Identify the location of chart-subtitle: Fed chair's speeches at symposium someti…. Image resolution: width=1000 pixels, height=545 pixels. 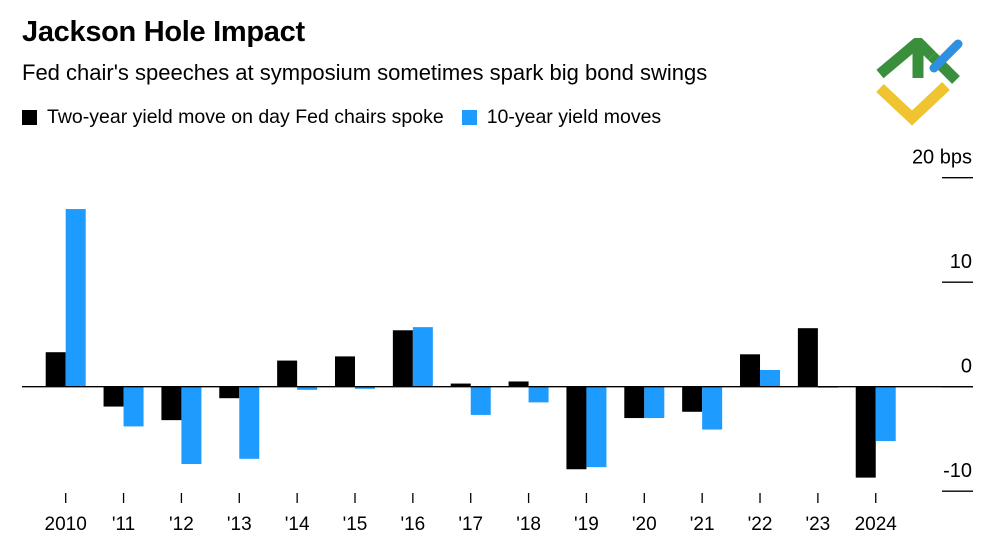
(365, 72).